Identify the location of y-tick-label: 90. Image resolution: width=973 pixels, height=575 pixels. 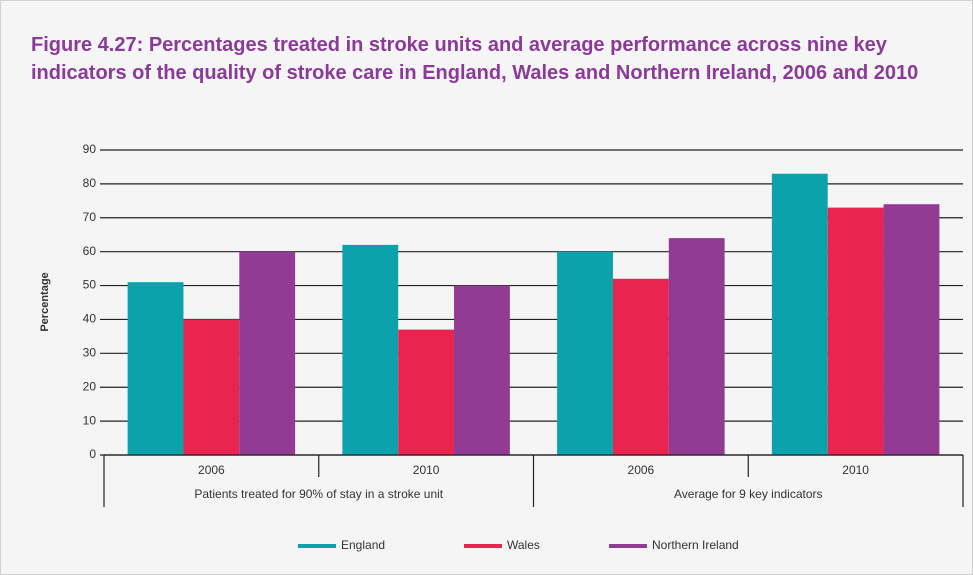
(90, 149).